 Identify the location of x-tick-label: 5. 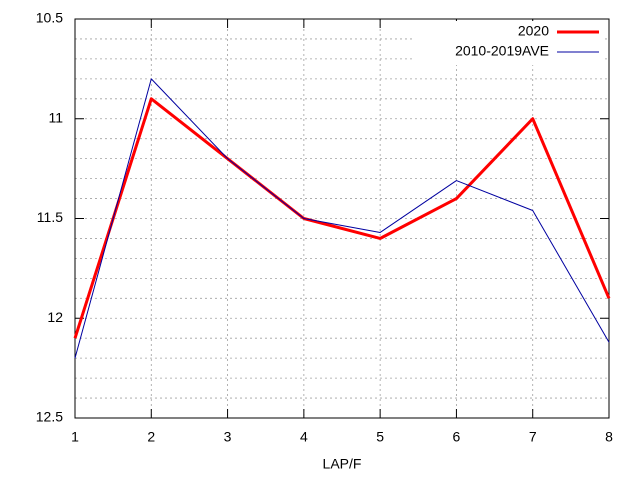
(380, 437).